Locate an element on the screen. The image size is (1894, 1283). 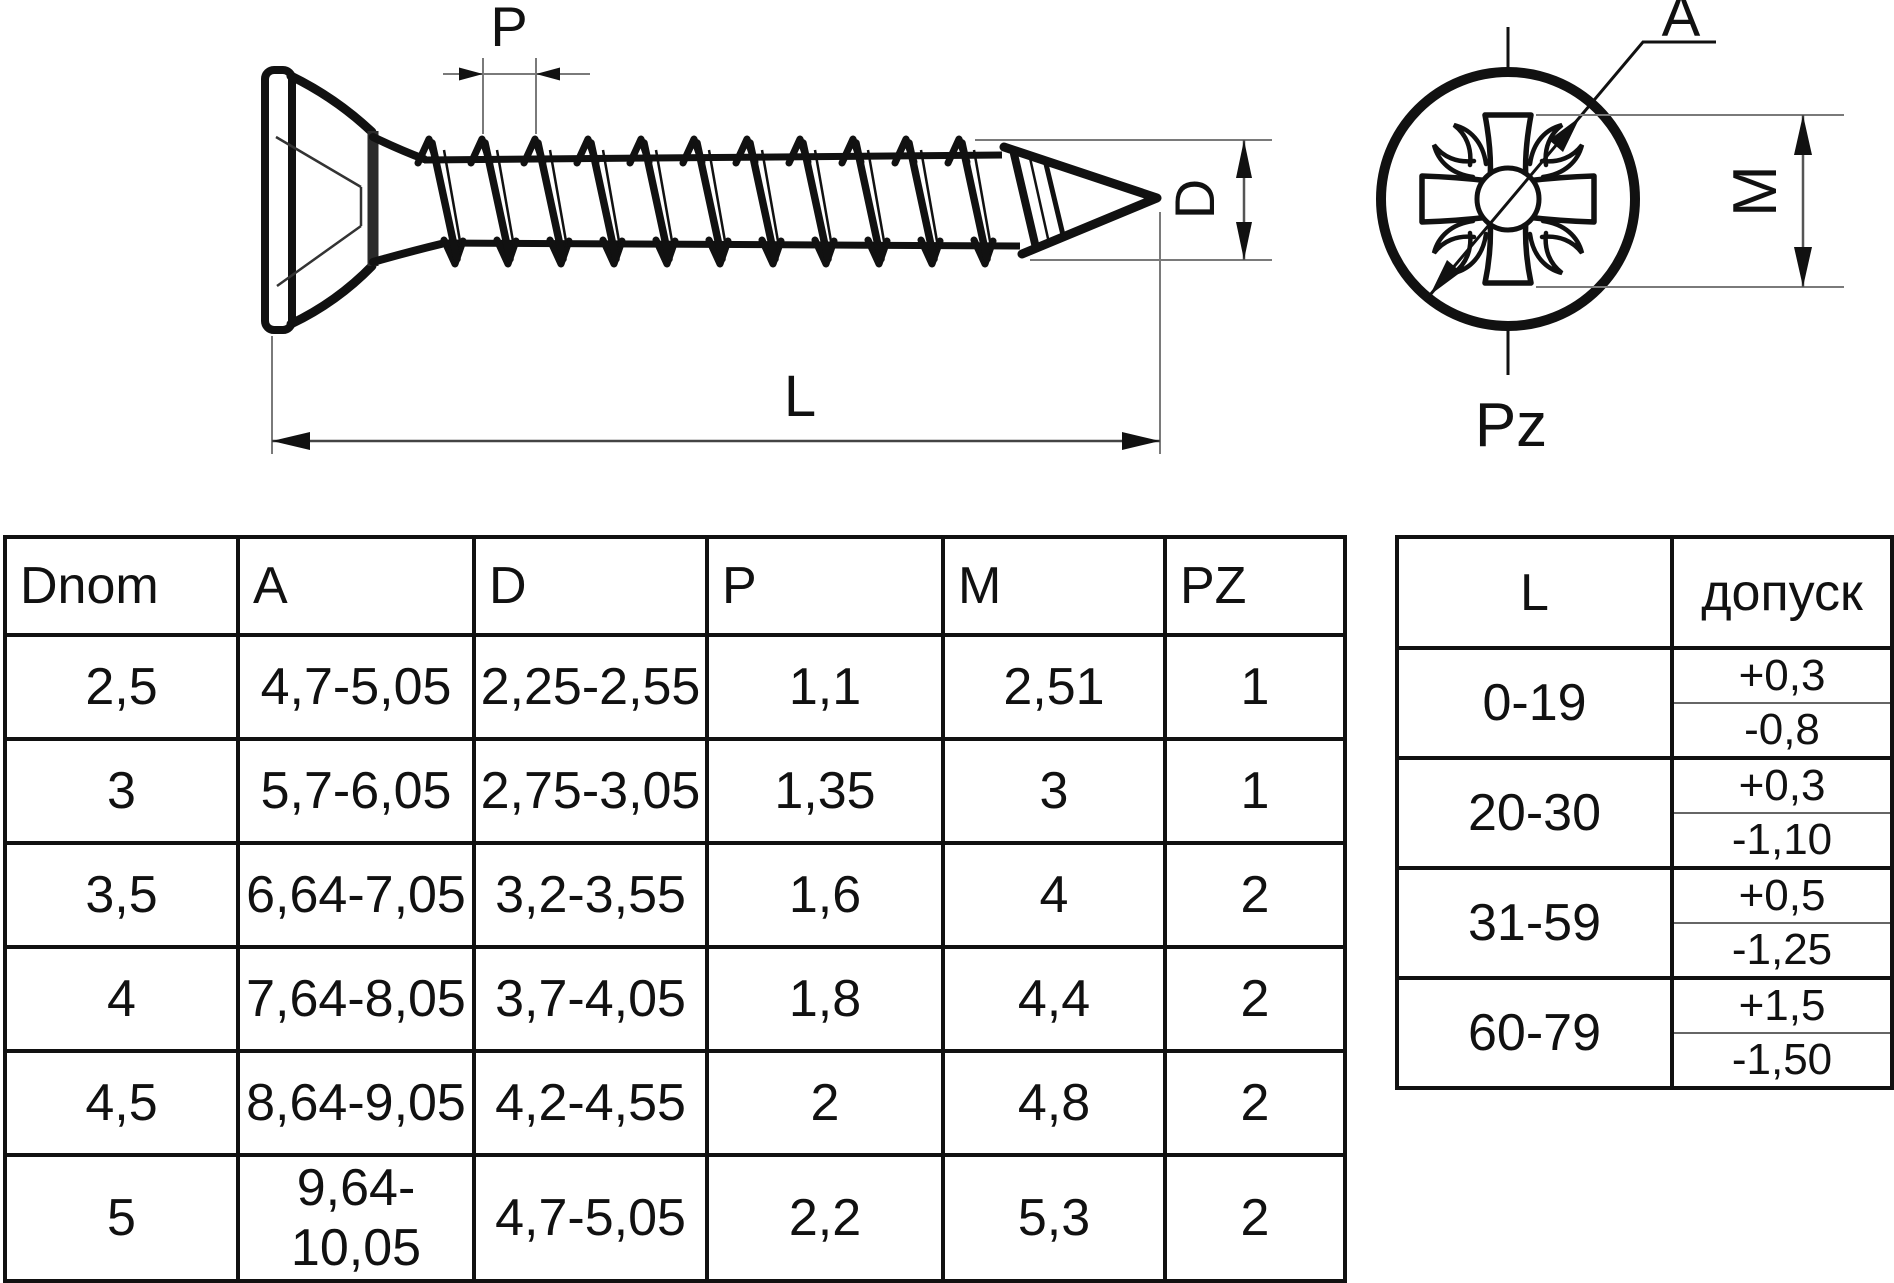
cell-tolerance-minus: -0,8 is located at coordinates (1782, 731).